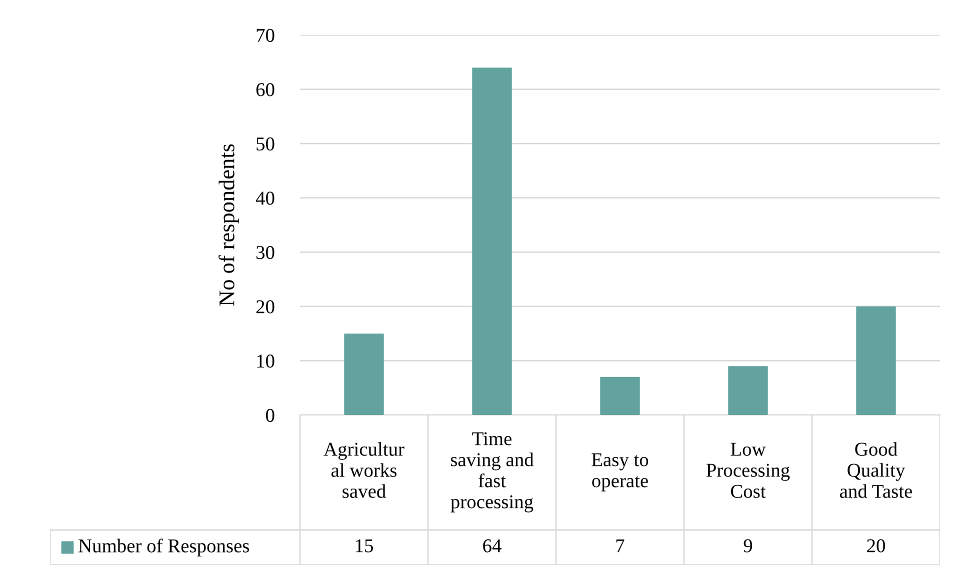 The width and height of the screenshot is (954, 578). Describe the element at coordinates (265, 253) in the screenshot. I see `y-tick-label: 30` at that location.